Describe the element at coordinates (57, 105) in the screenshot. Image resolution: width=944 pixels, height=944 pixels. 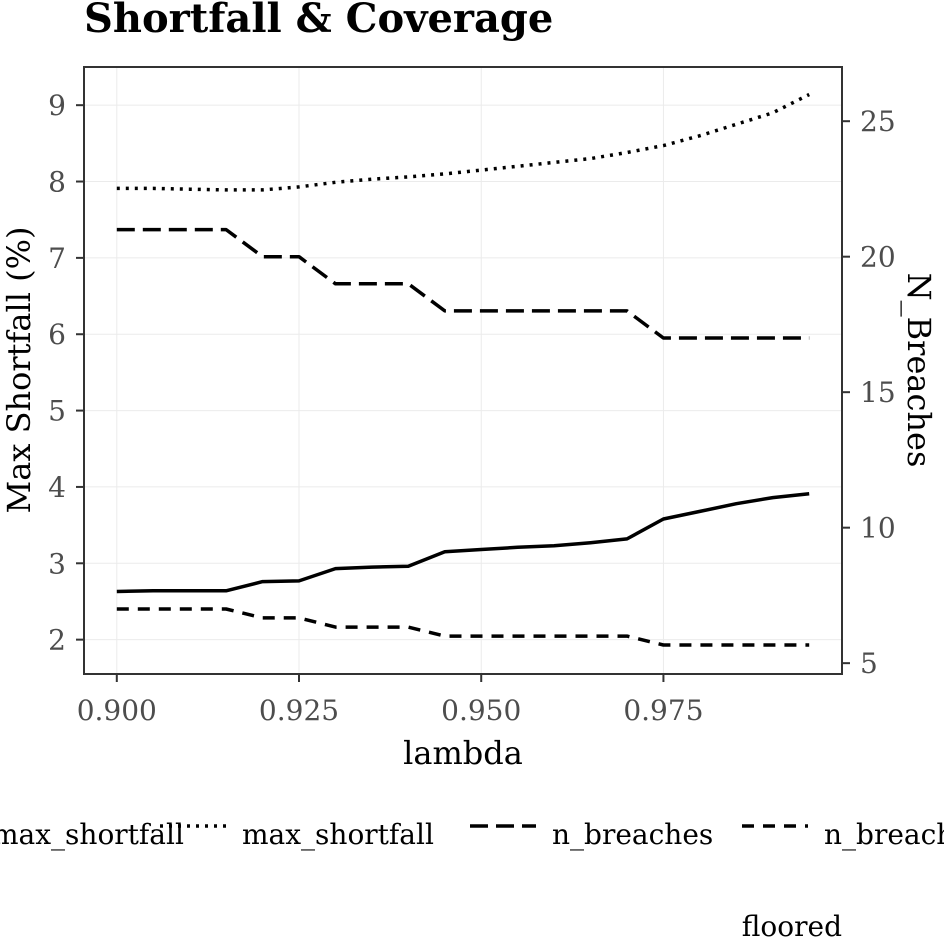
I see `y-left-tick-label: 9` at that location.